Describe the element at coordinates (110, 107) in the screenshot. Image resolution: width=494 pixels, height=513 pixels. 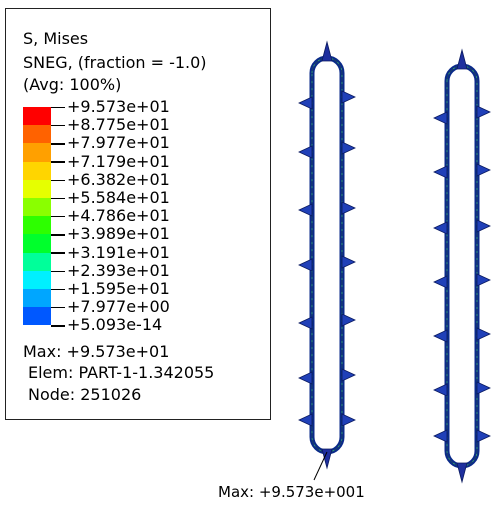
I see `legend-tick: +9.573e+01` at that location.